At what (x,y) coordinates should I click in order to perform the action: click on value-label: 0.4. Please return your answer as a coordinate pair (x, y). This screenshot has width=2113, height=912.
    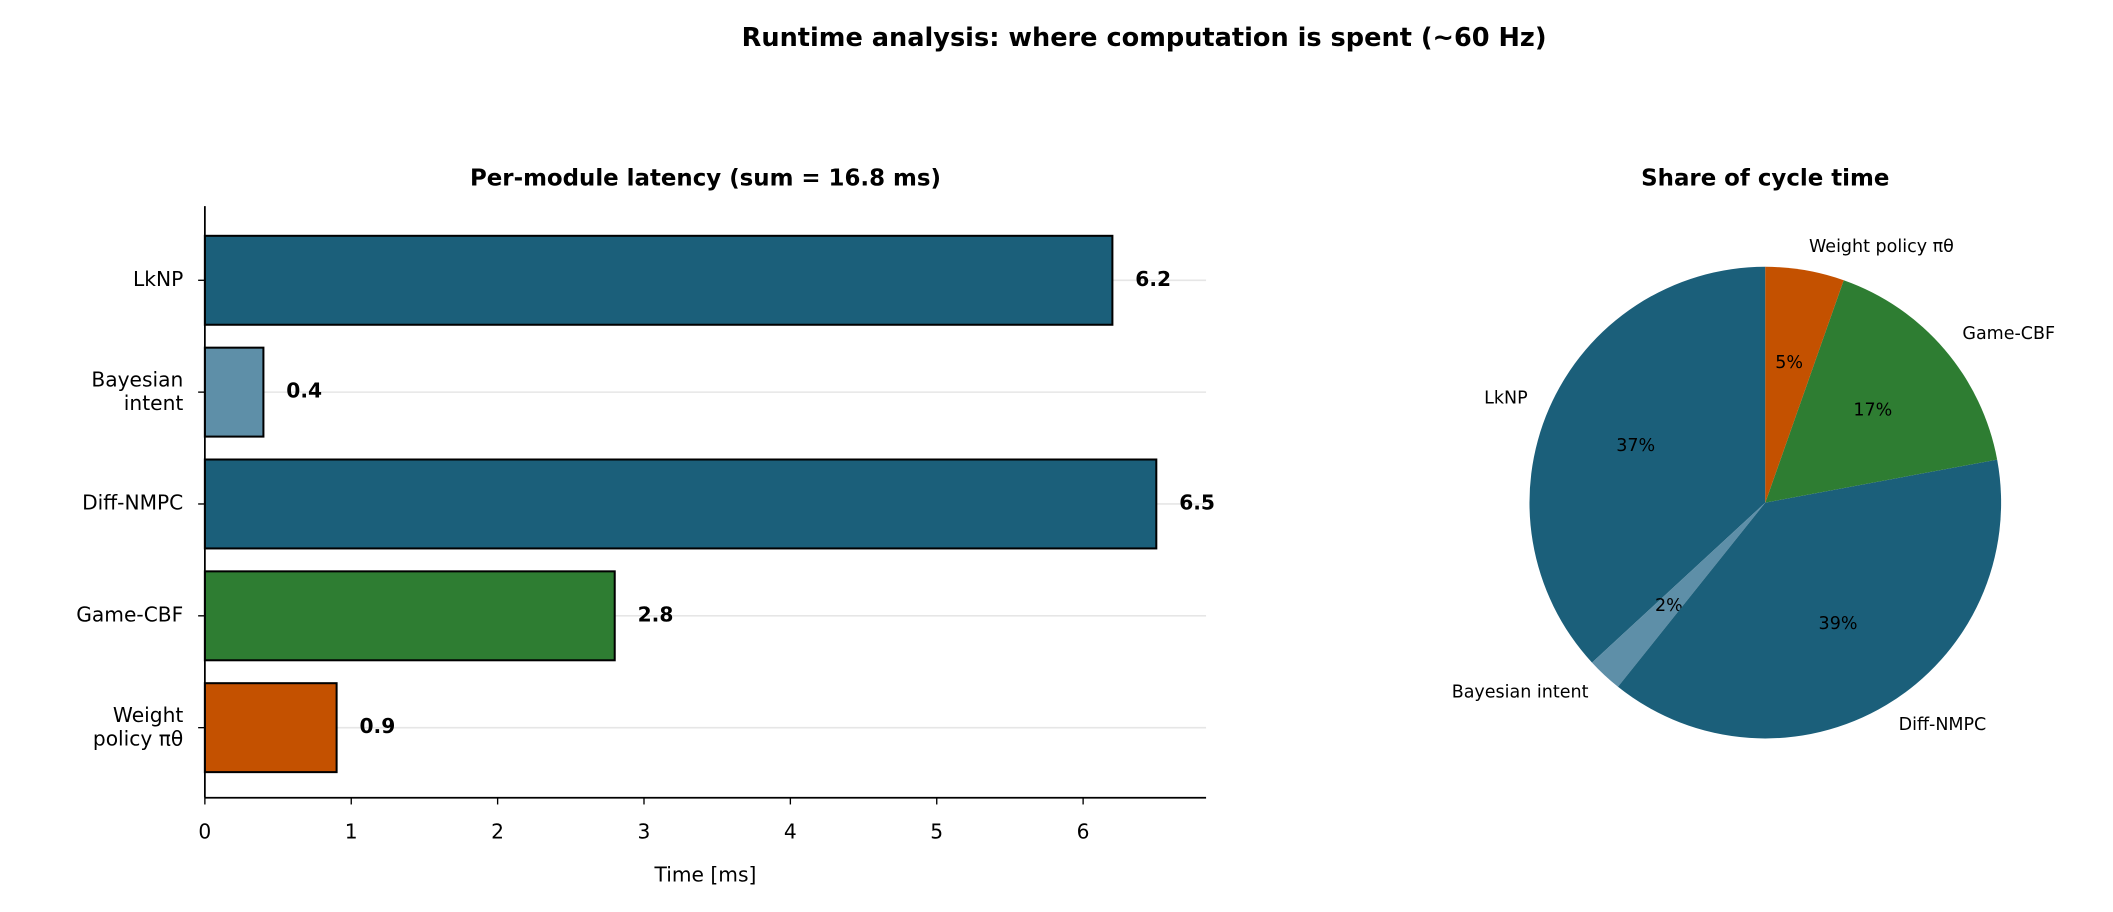
    Looking at the image, I should click on (304, 391).